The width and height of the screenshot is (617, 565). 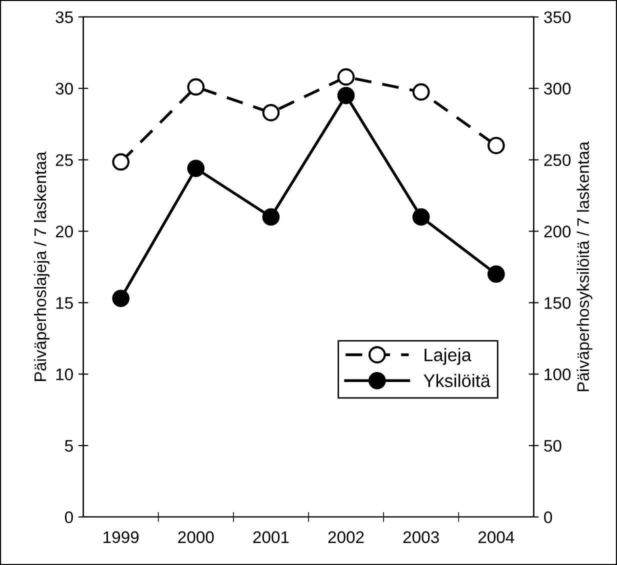 What do you see at coordinates (548, 517) in the screenshot?
I see `y2-tick-label: 0` at bounding box center [548, 517].